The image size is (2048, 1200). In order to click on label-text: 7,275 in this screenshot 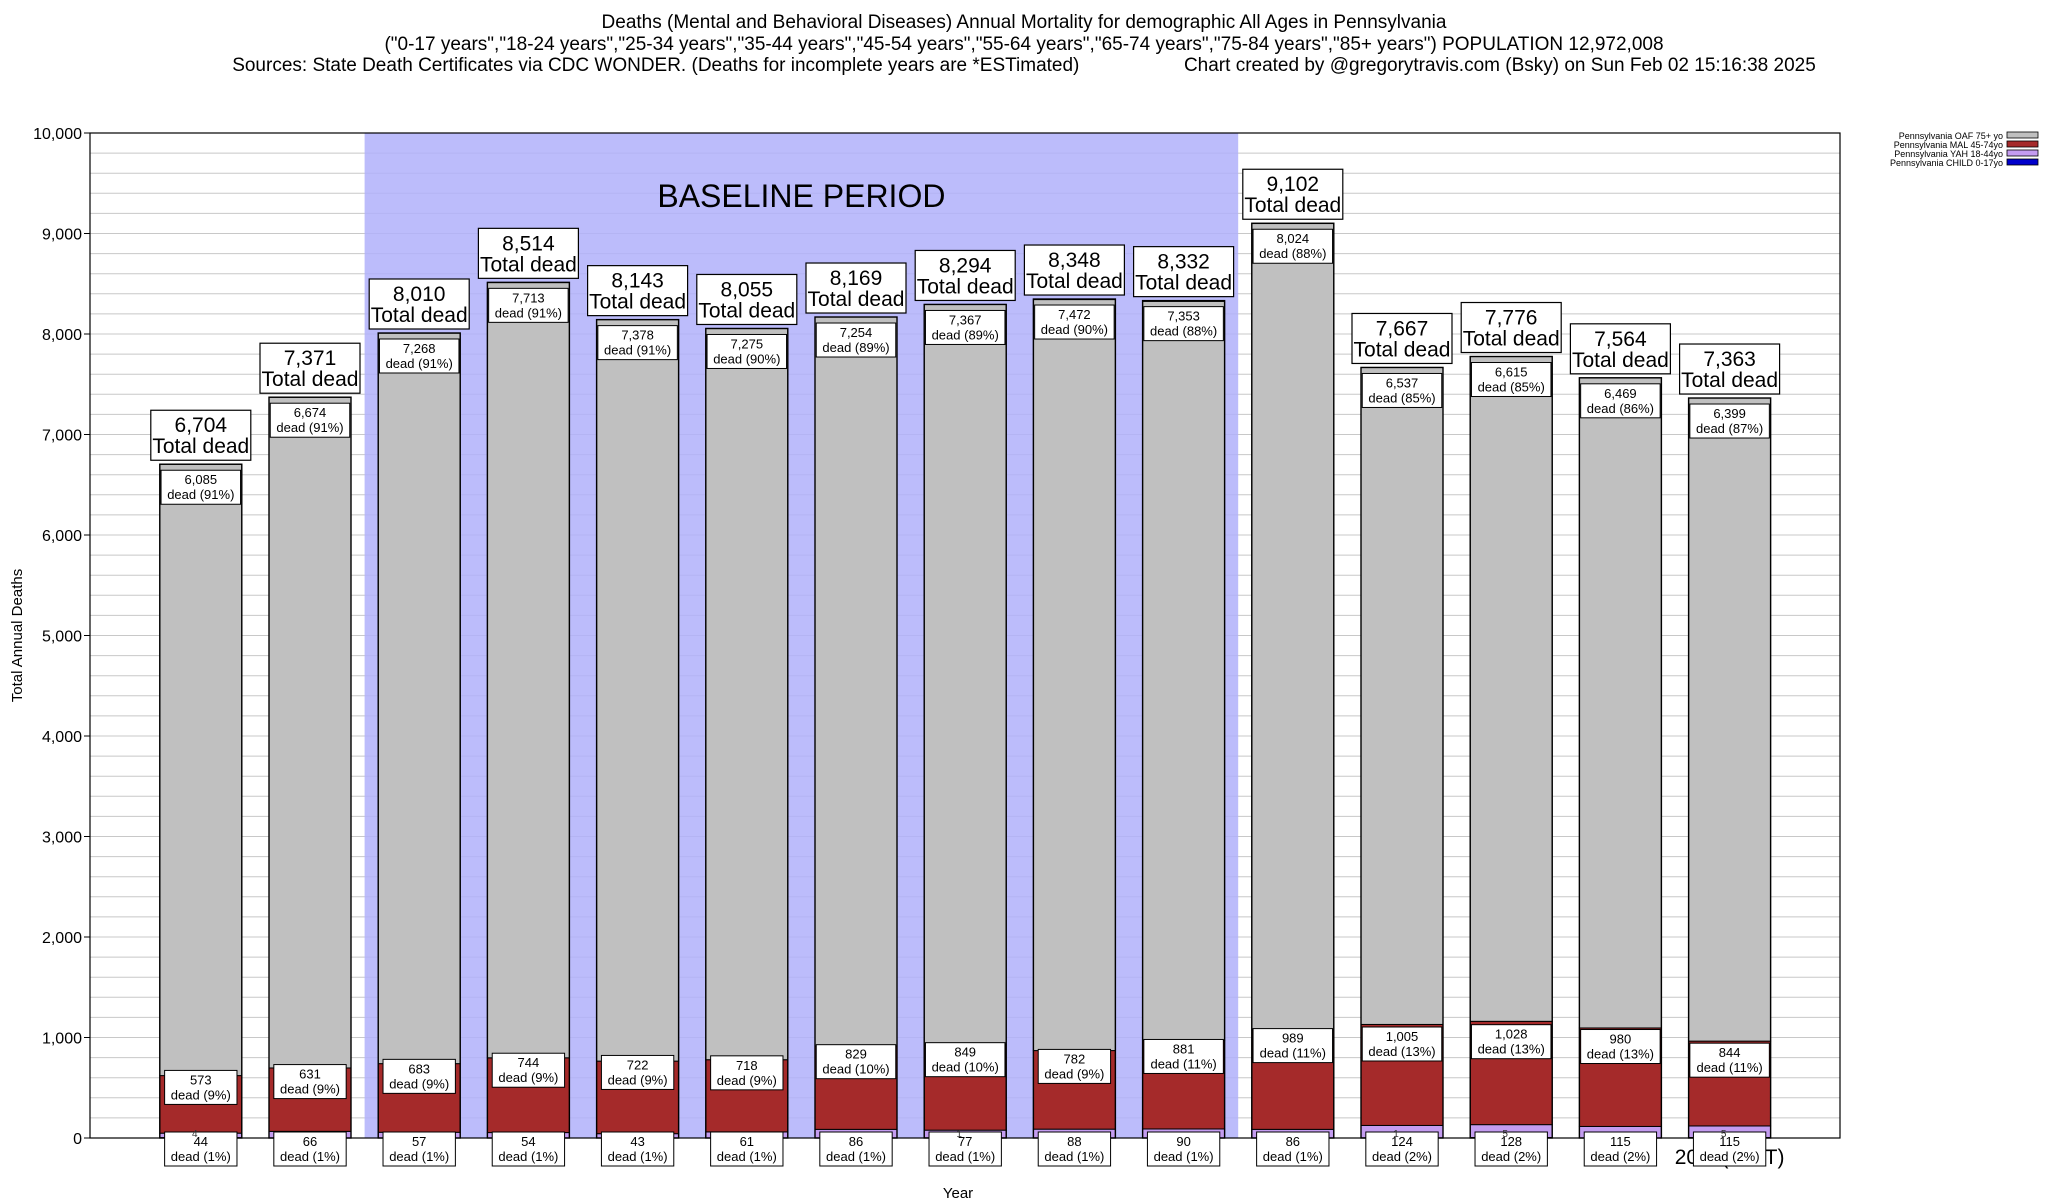, I will do `click(747, 343)`.